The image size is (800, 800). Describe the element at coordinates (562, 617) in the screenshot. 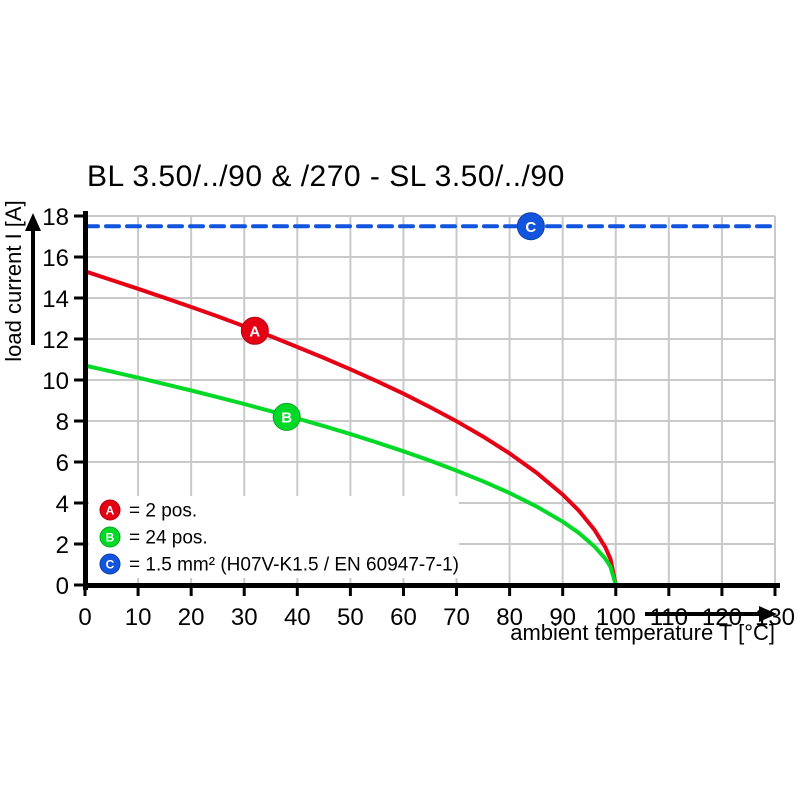

I see `x-tick-label: 90` at that location.